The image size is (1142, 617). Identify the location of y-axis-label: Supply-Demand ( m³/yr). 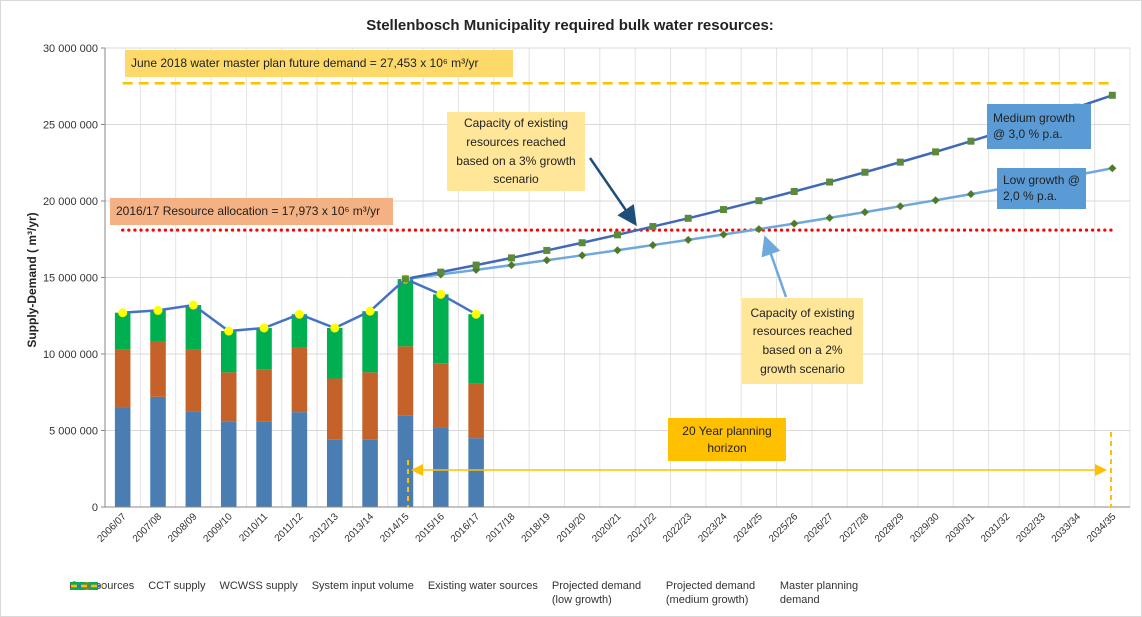
(32, 279).